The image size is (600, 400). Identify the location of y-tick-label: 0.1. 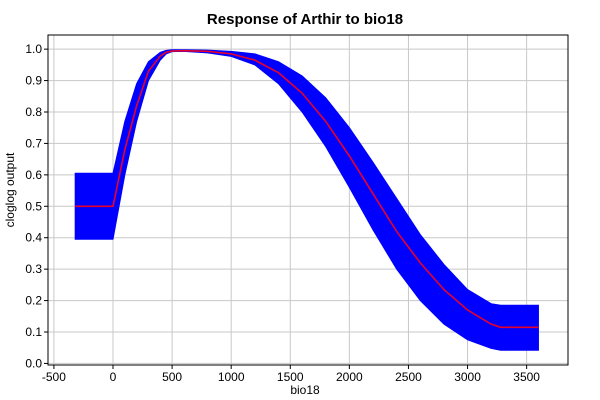
(33, 332).